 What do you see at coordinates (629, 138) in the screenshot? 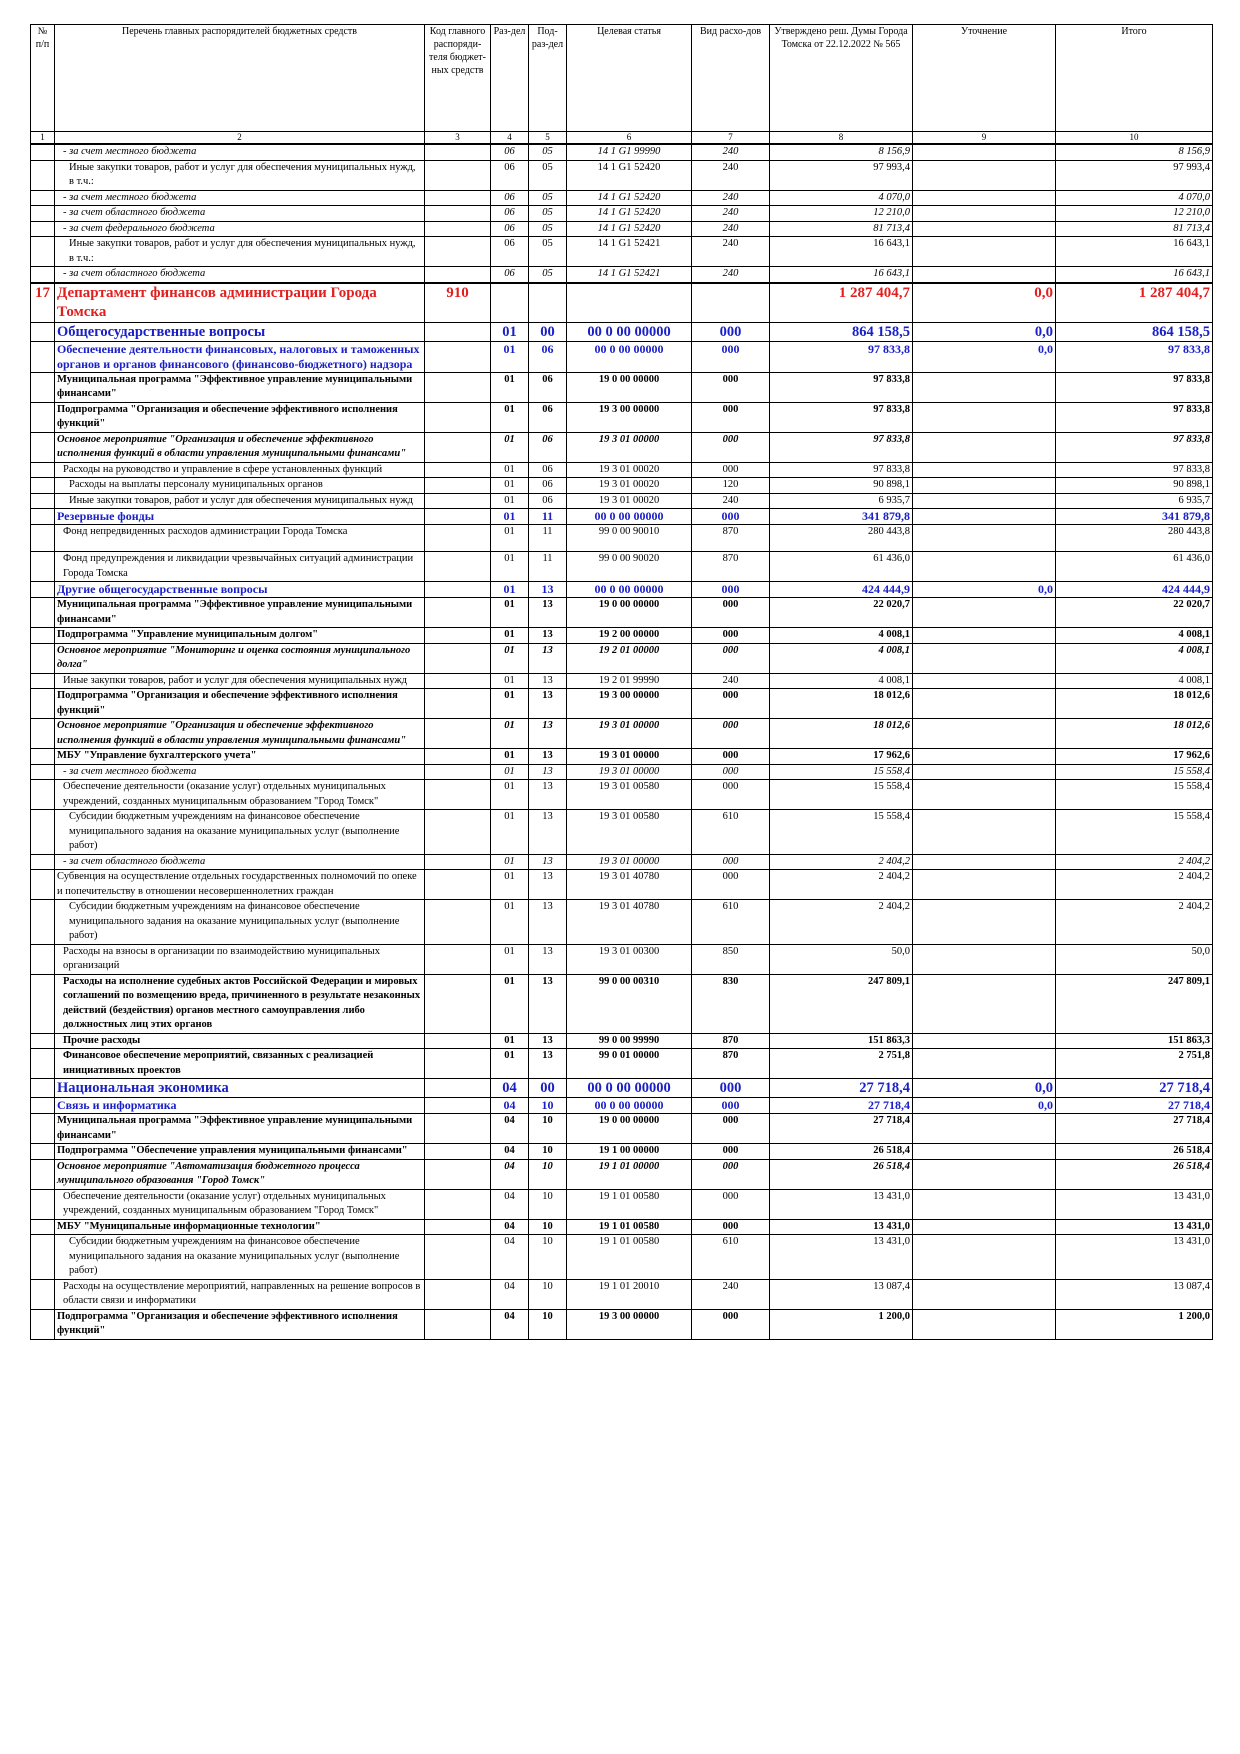
I see `col-number: 6` at bounding box center [629, 138].